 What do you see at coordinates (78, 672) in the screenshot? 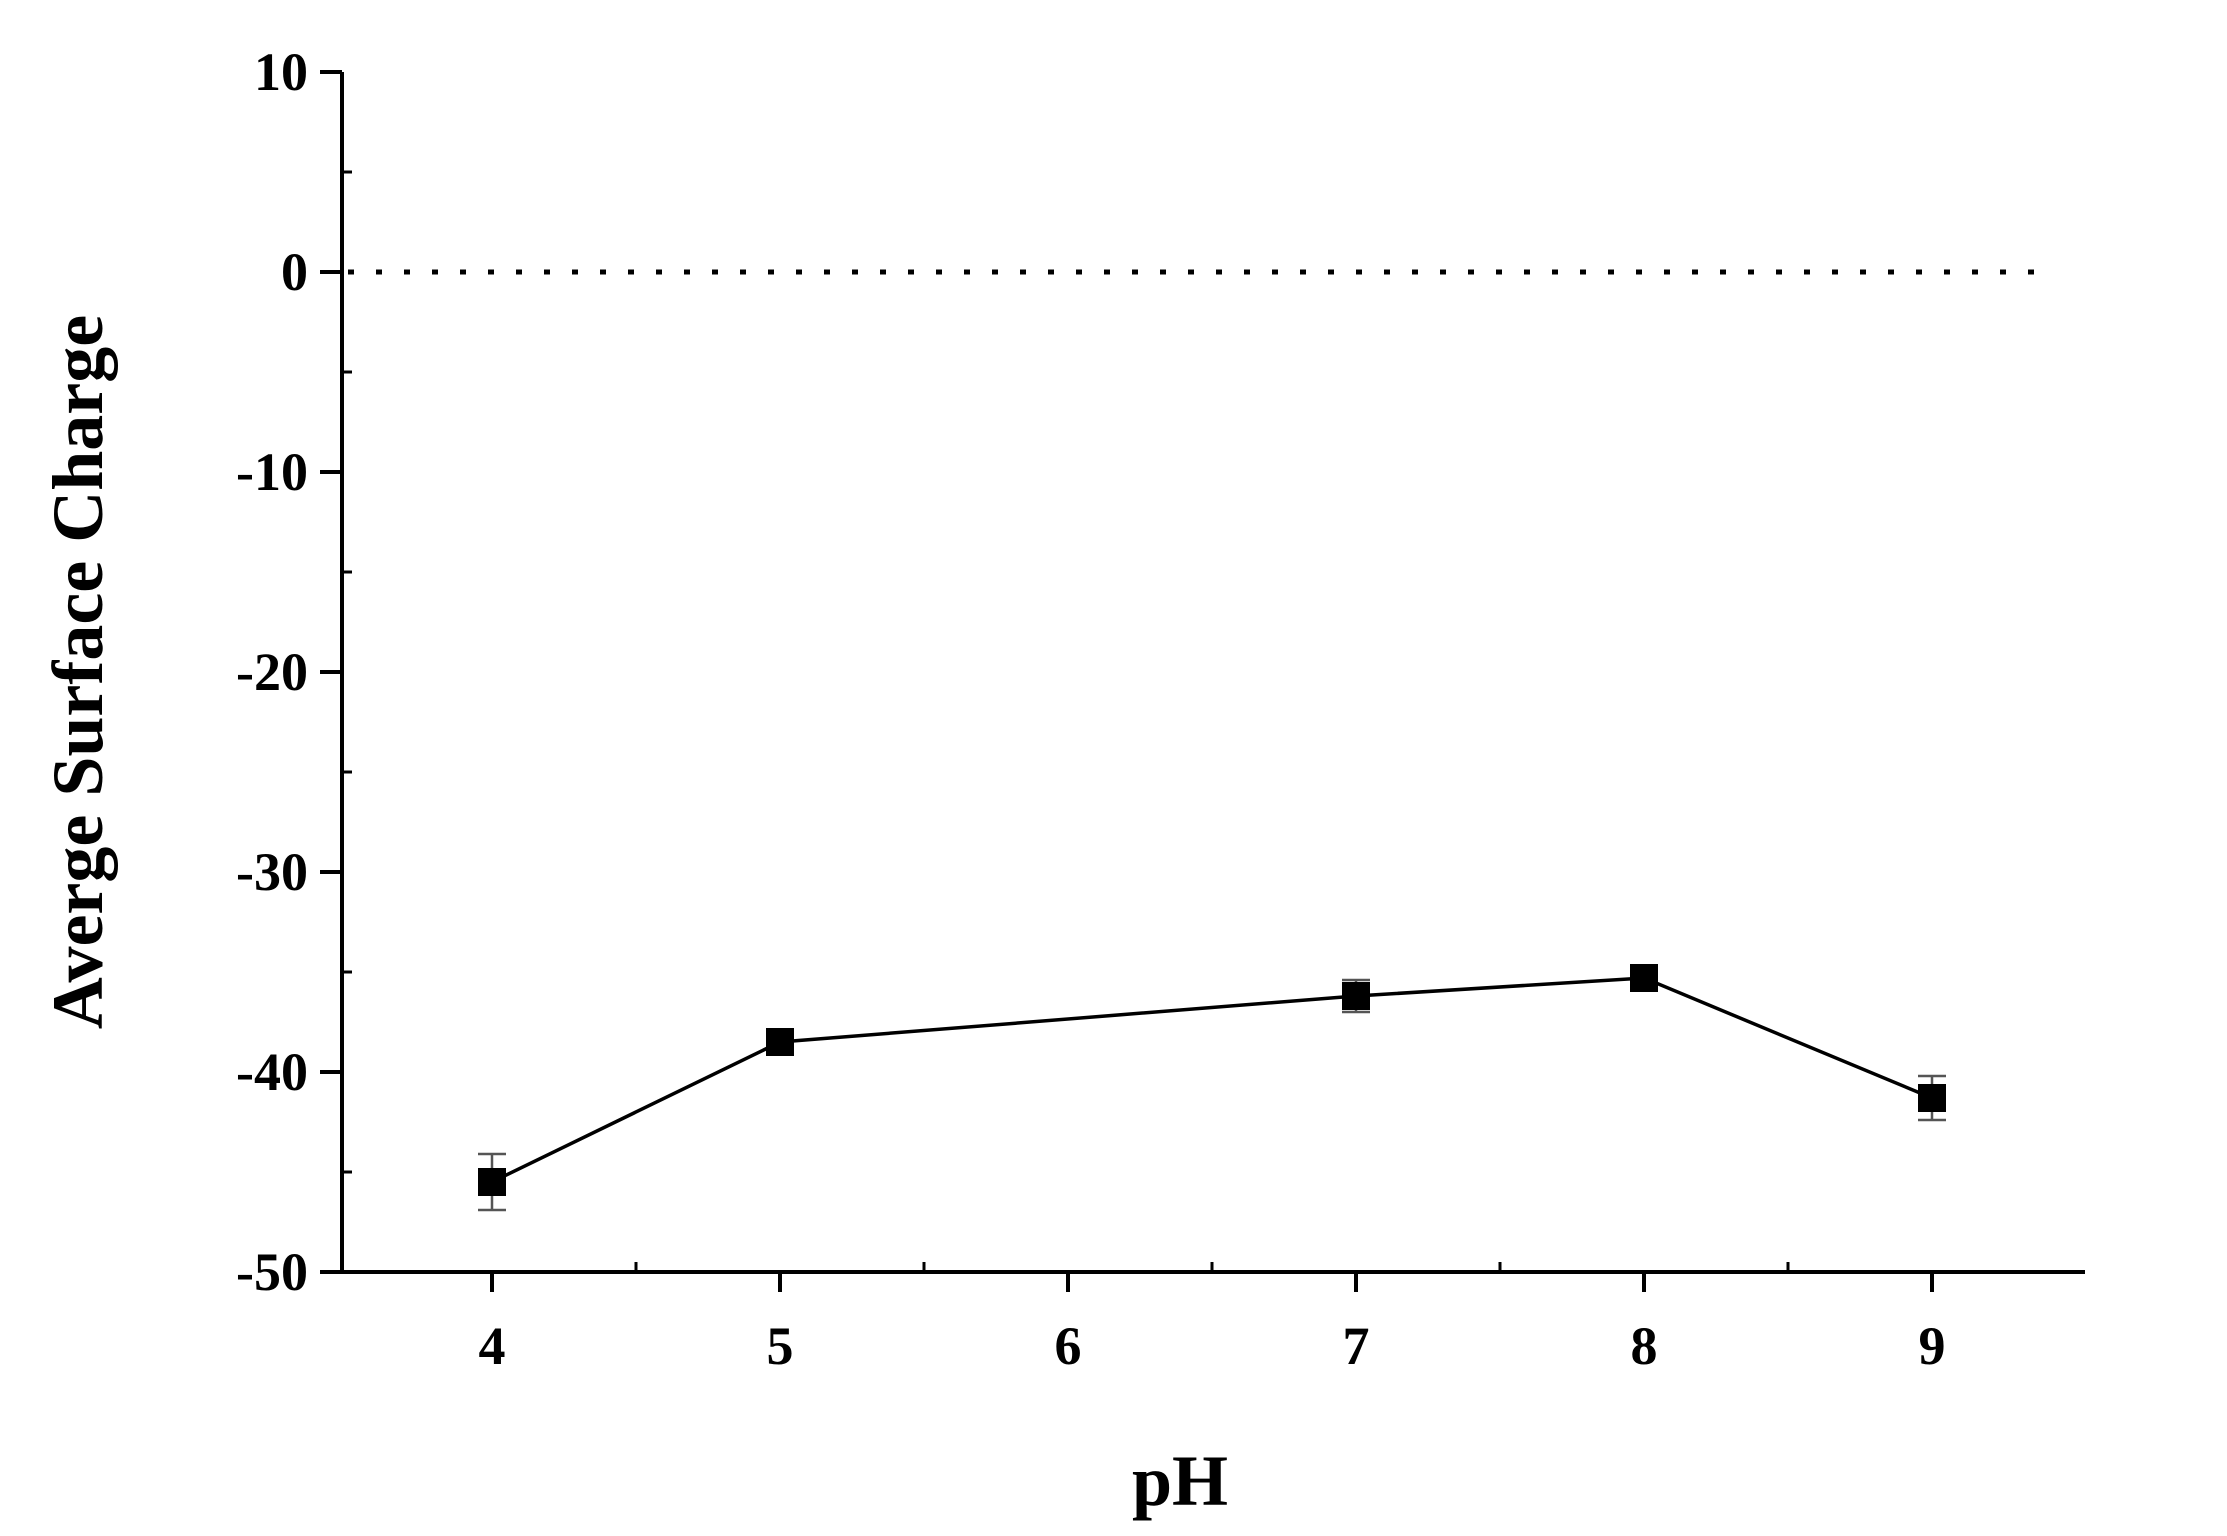
I see `y-axis-title: Averge Surface Charge` at bounding box center [78, 672].